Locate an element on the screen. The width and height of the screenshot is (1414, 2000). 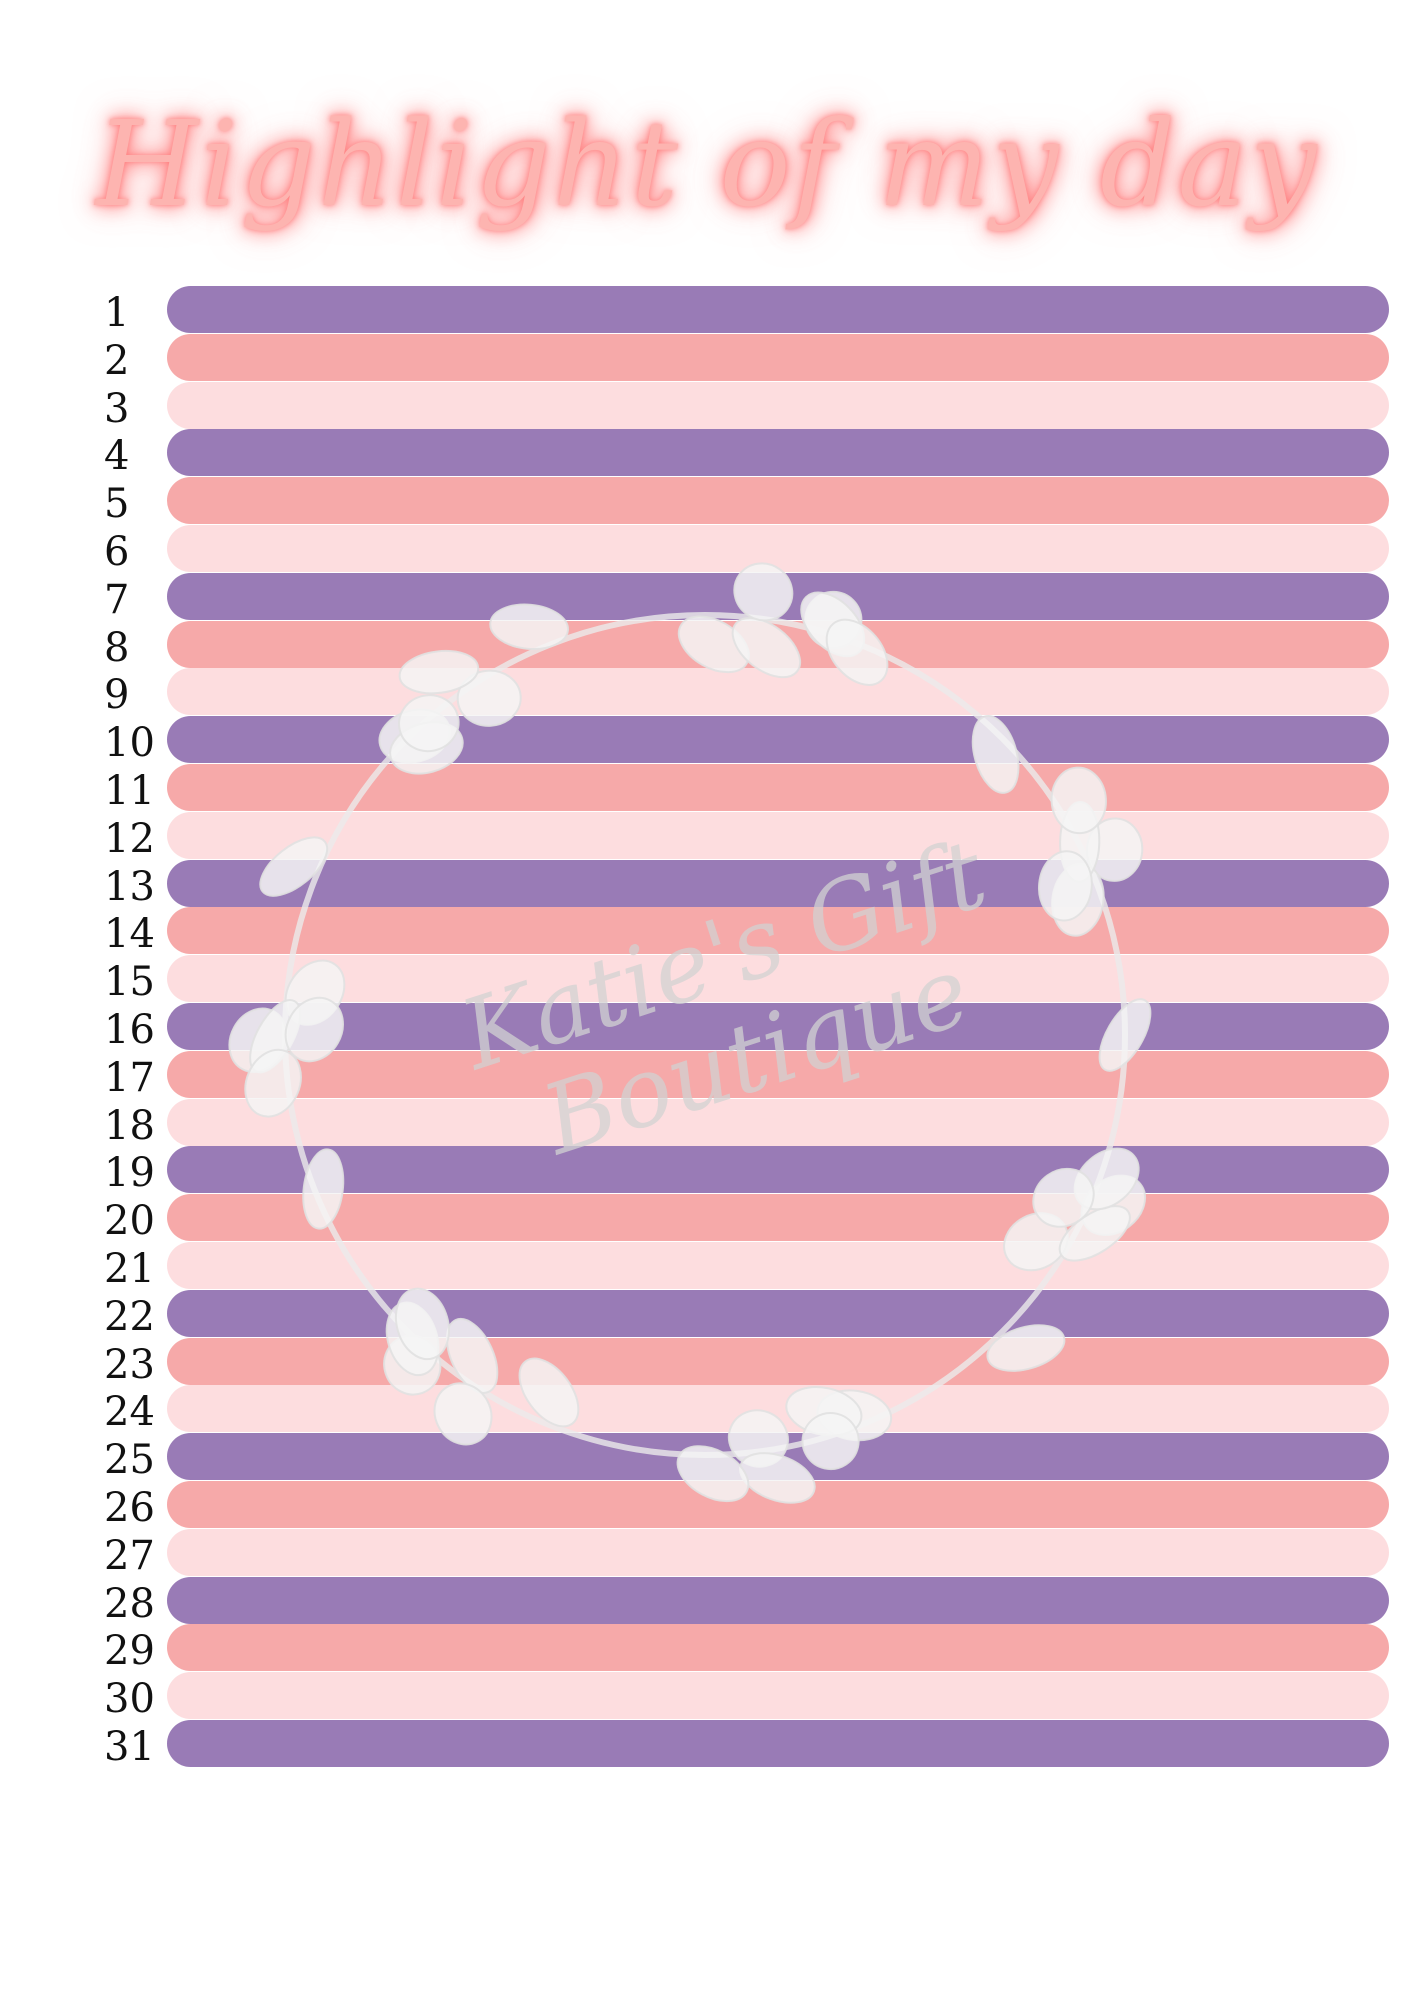
day-number: 16 is located at coordinates (129, 1030).